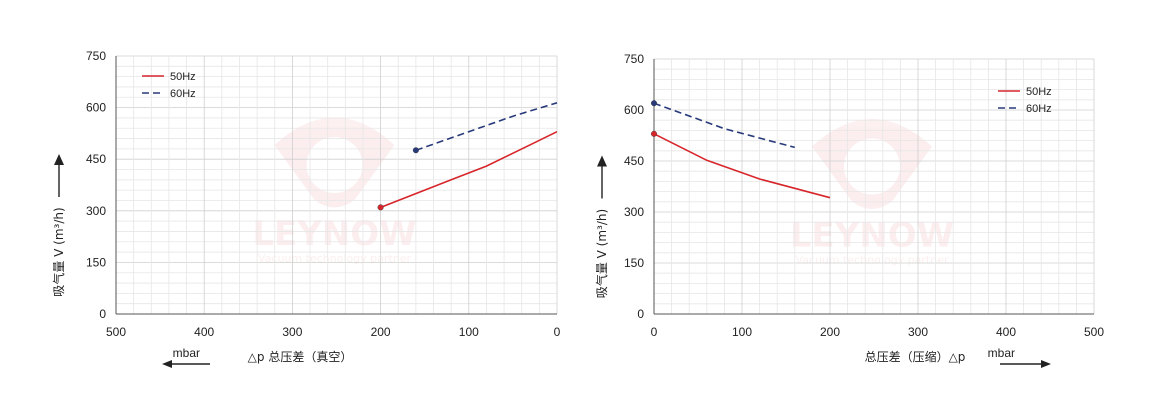  Describe the element at coordinates (300, 357) in the screenshot. I see `x-axis-label: △p 总压差（真空）` at that location.